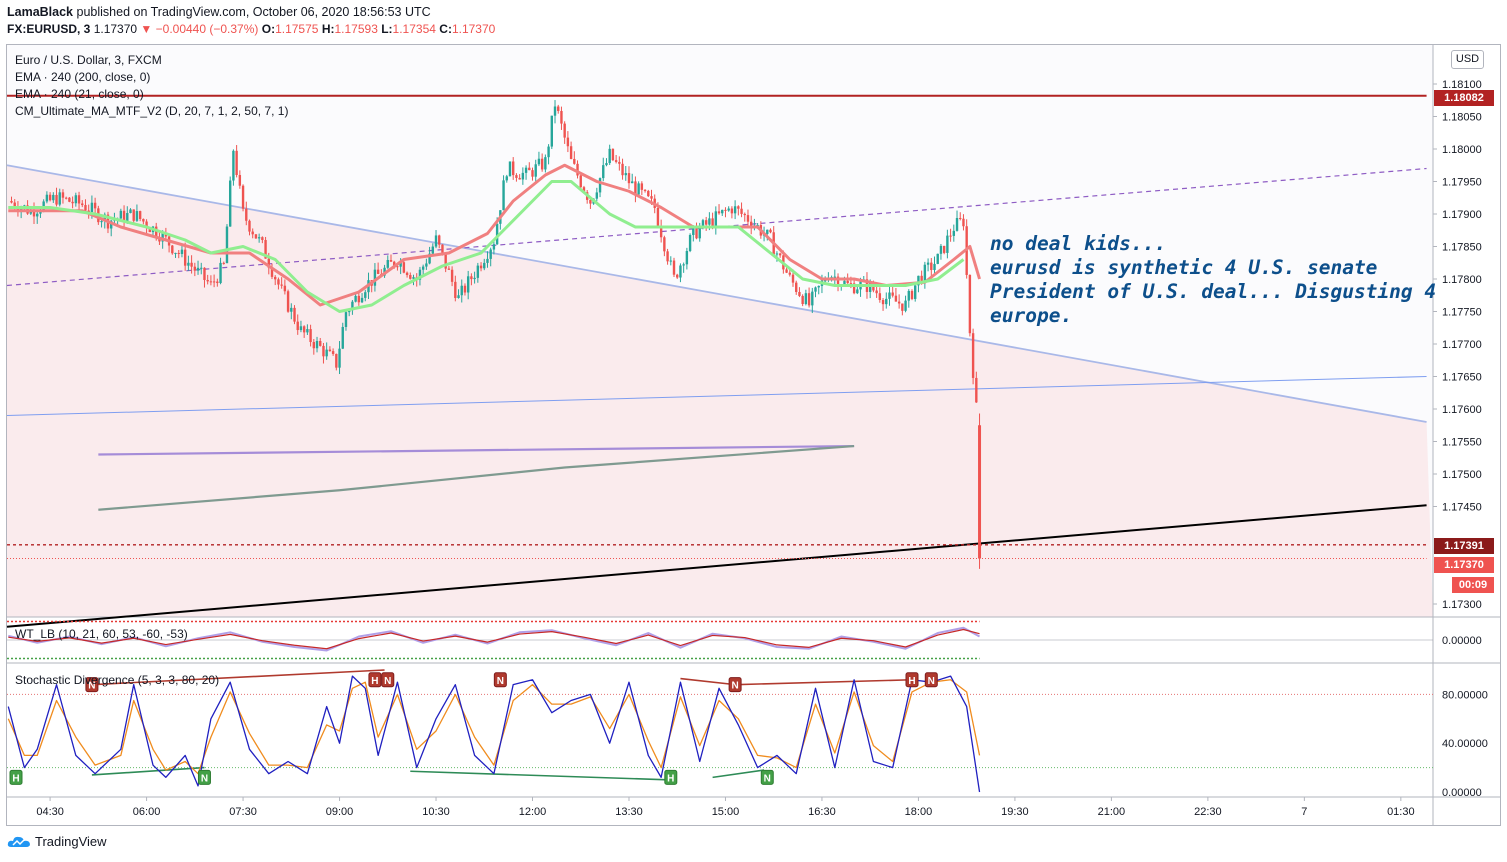  I want to click on legend-ema-21: EMA · 240 (21, close, 0), so click(79, 94).